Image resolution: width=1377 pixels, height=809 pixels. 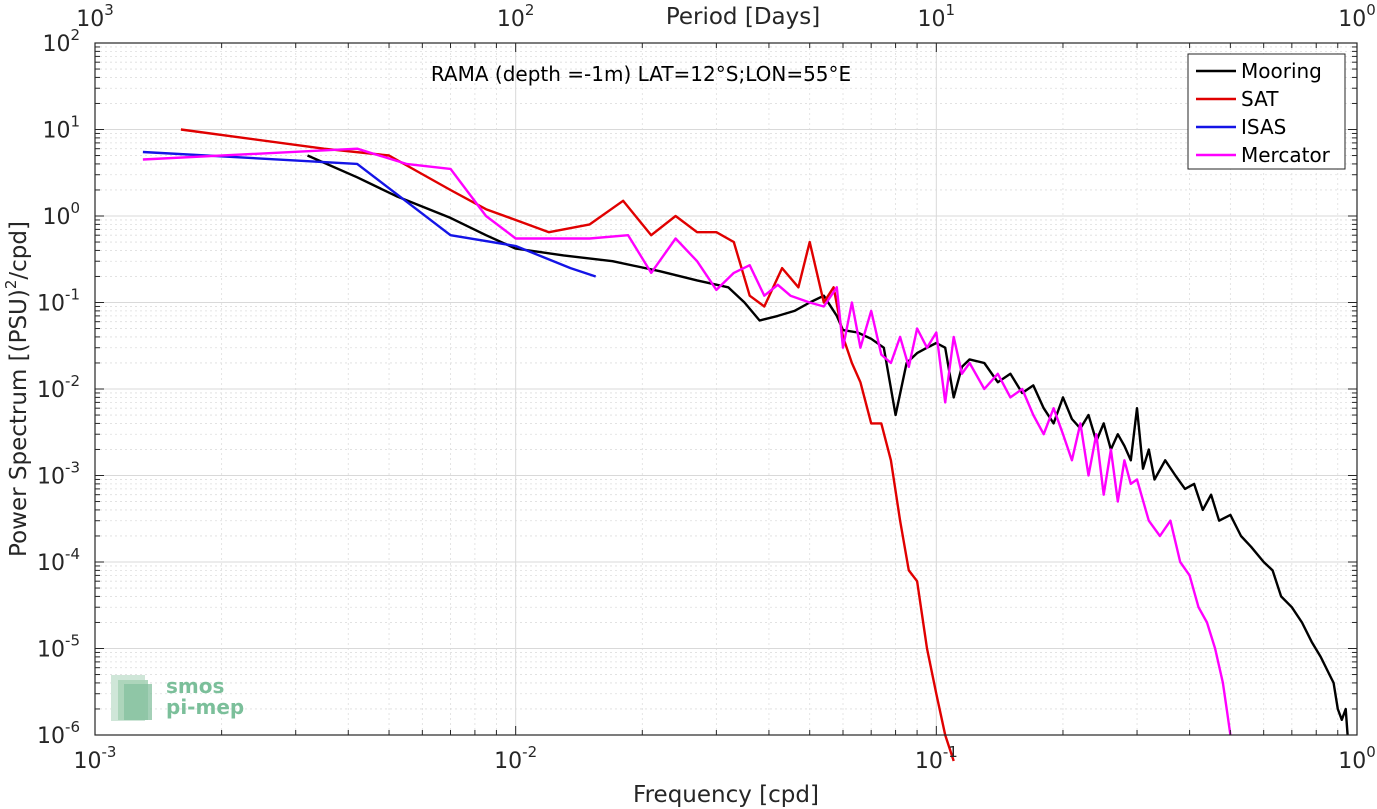 What do you see at coordinates (19, 250) in the screenshot?
I see `y-axis-label-tail: /cpd]` at bounding box center [19, 250].